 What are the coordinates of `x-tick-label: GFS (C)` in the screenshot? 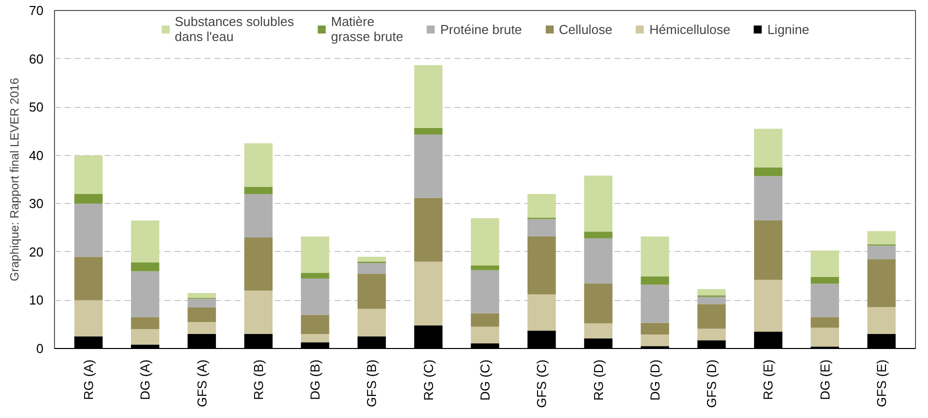 It's located at (542, 383).